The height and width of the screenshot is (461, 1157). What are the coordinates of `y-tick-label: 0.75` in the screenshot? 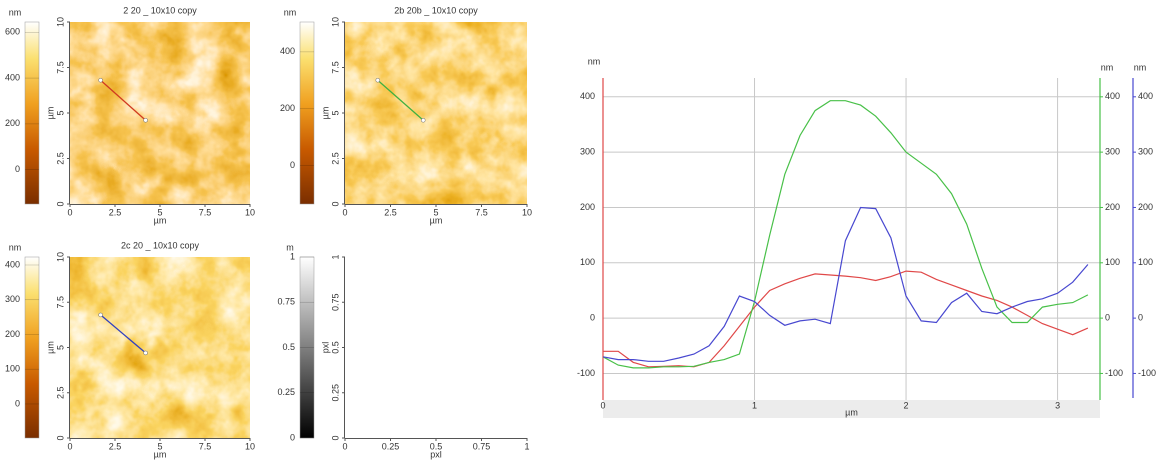 It's located at (335, 302).